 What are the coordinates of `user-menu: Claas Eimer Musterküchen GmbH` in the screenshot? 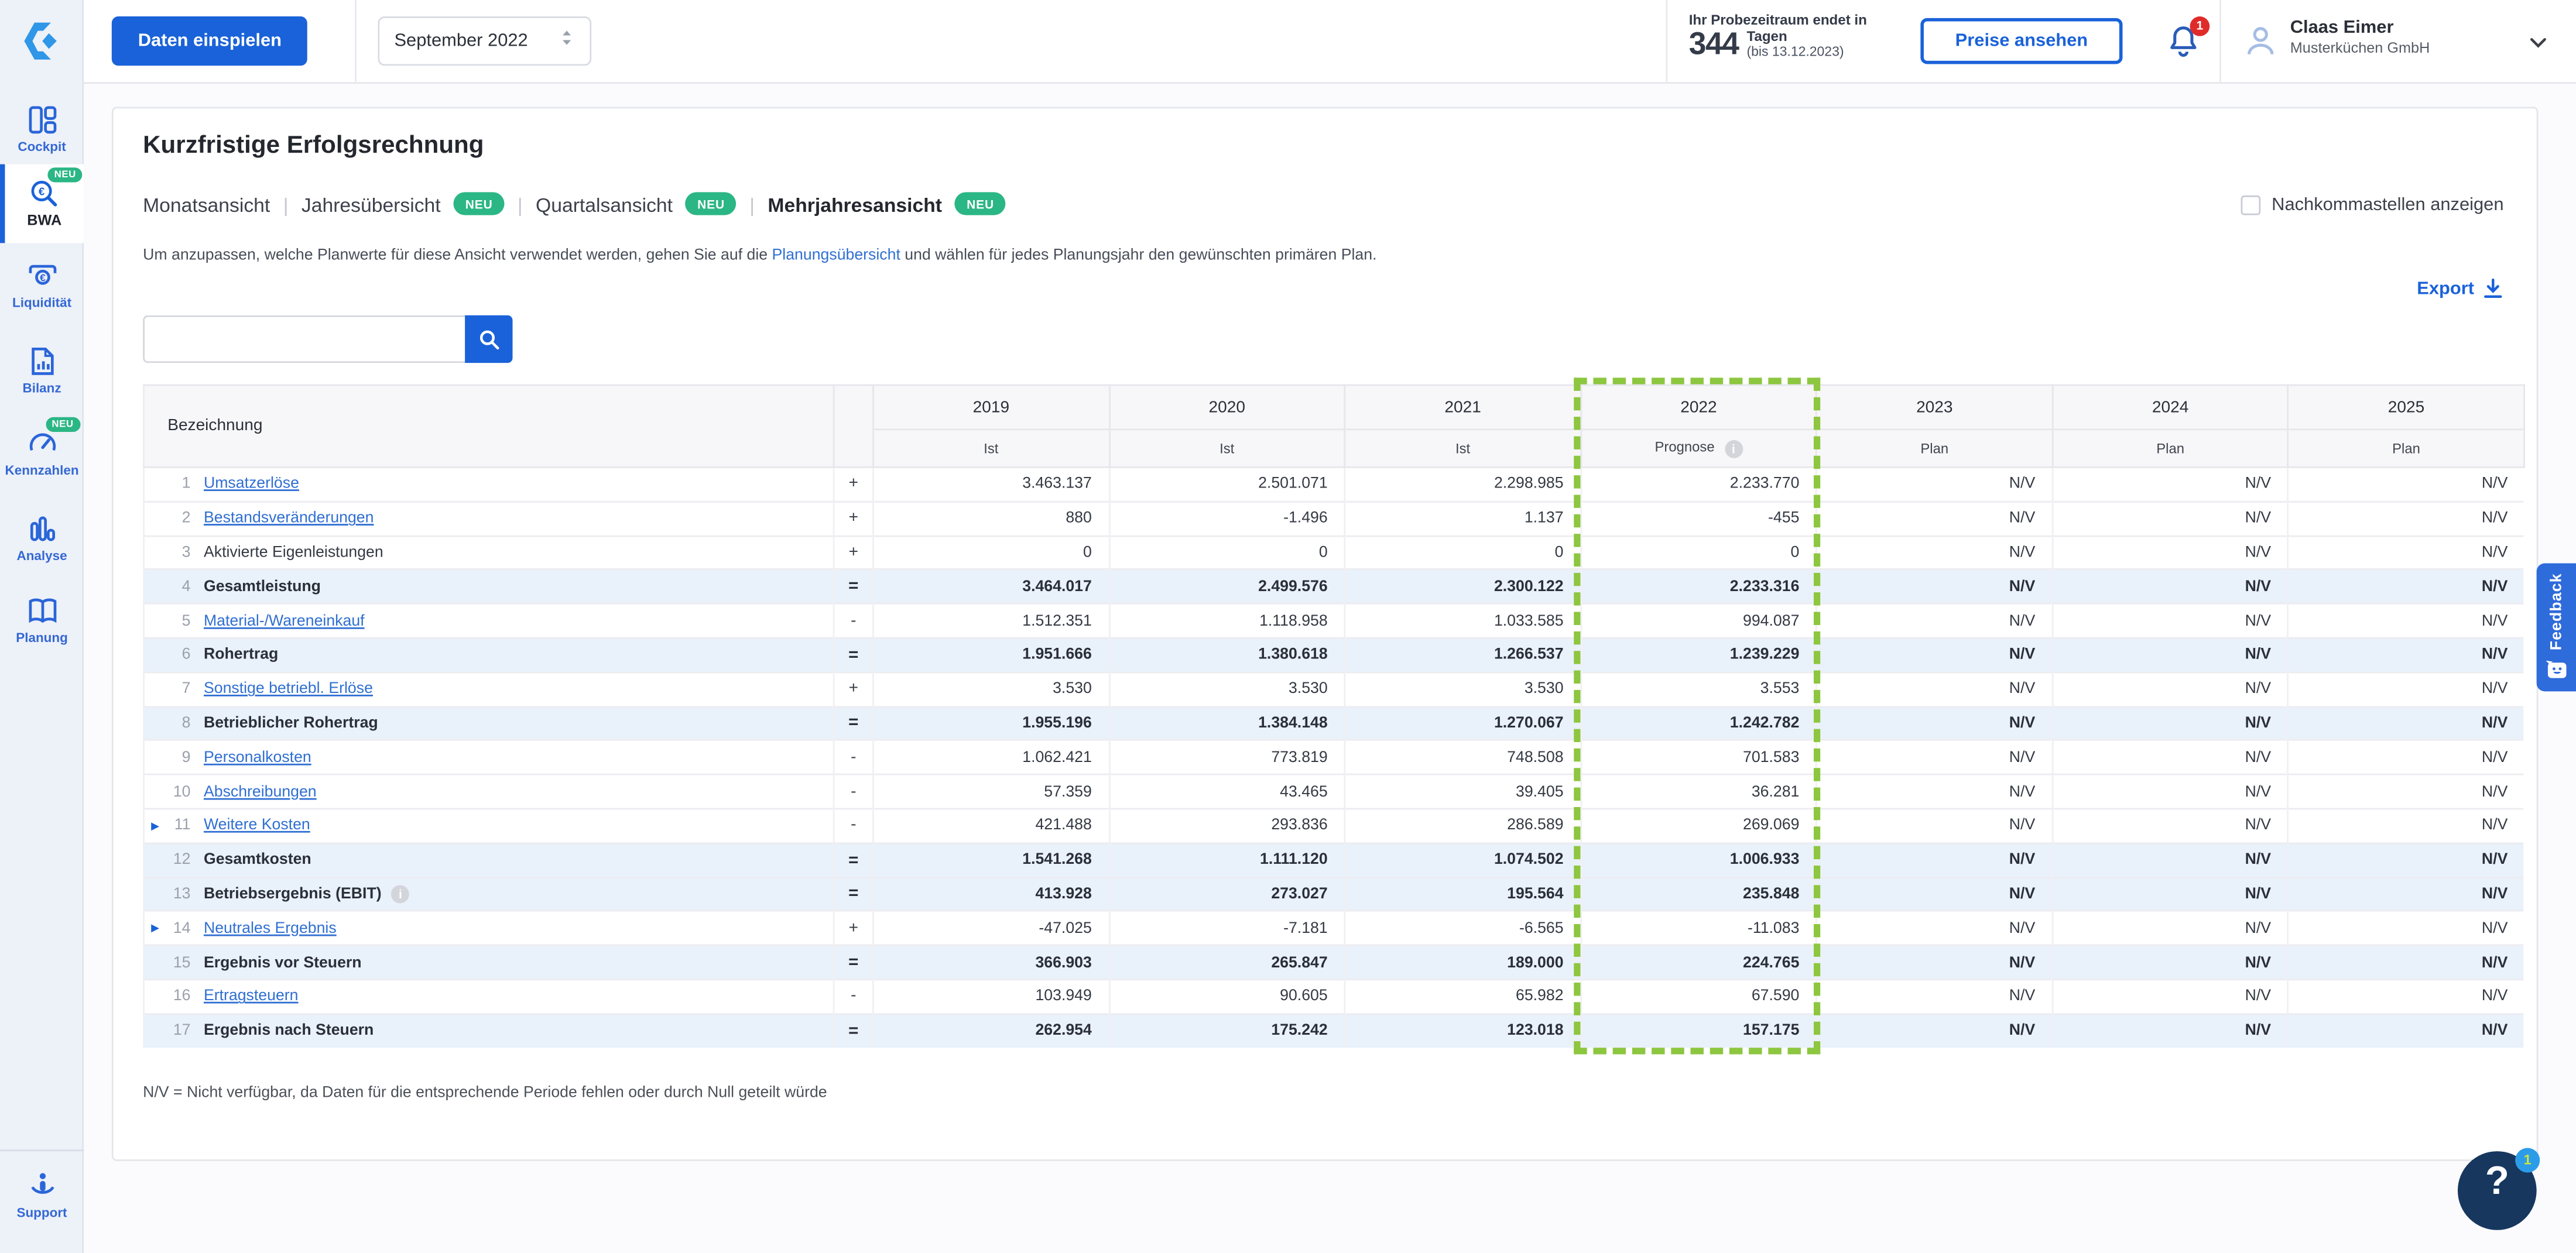 It's located at (2360, 36).